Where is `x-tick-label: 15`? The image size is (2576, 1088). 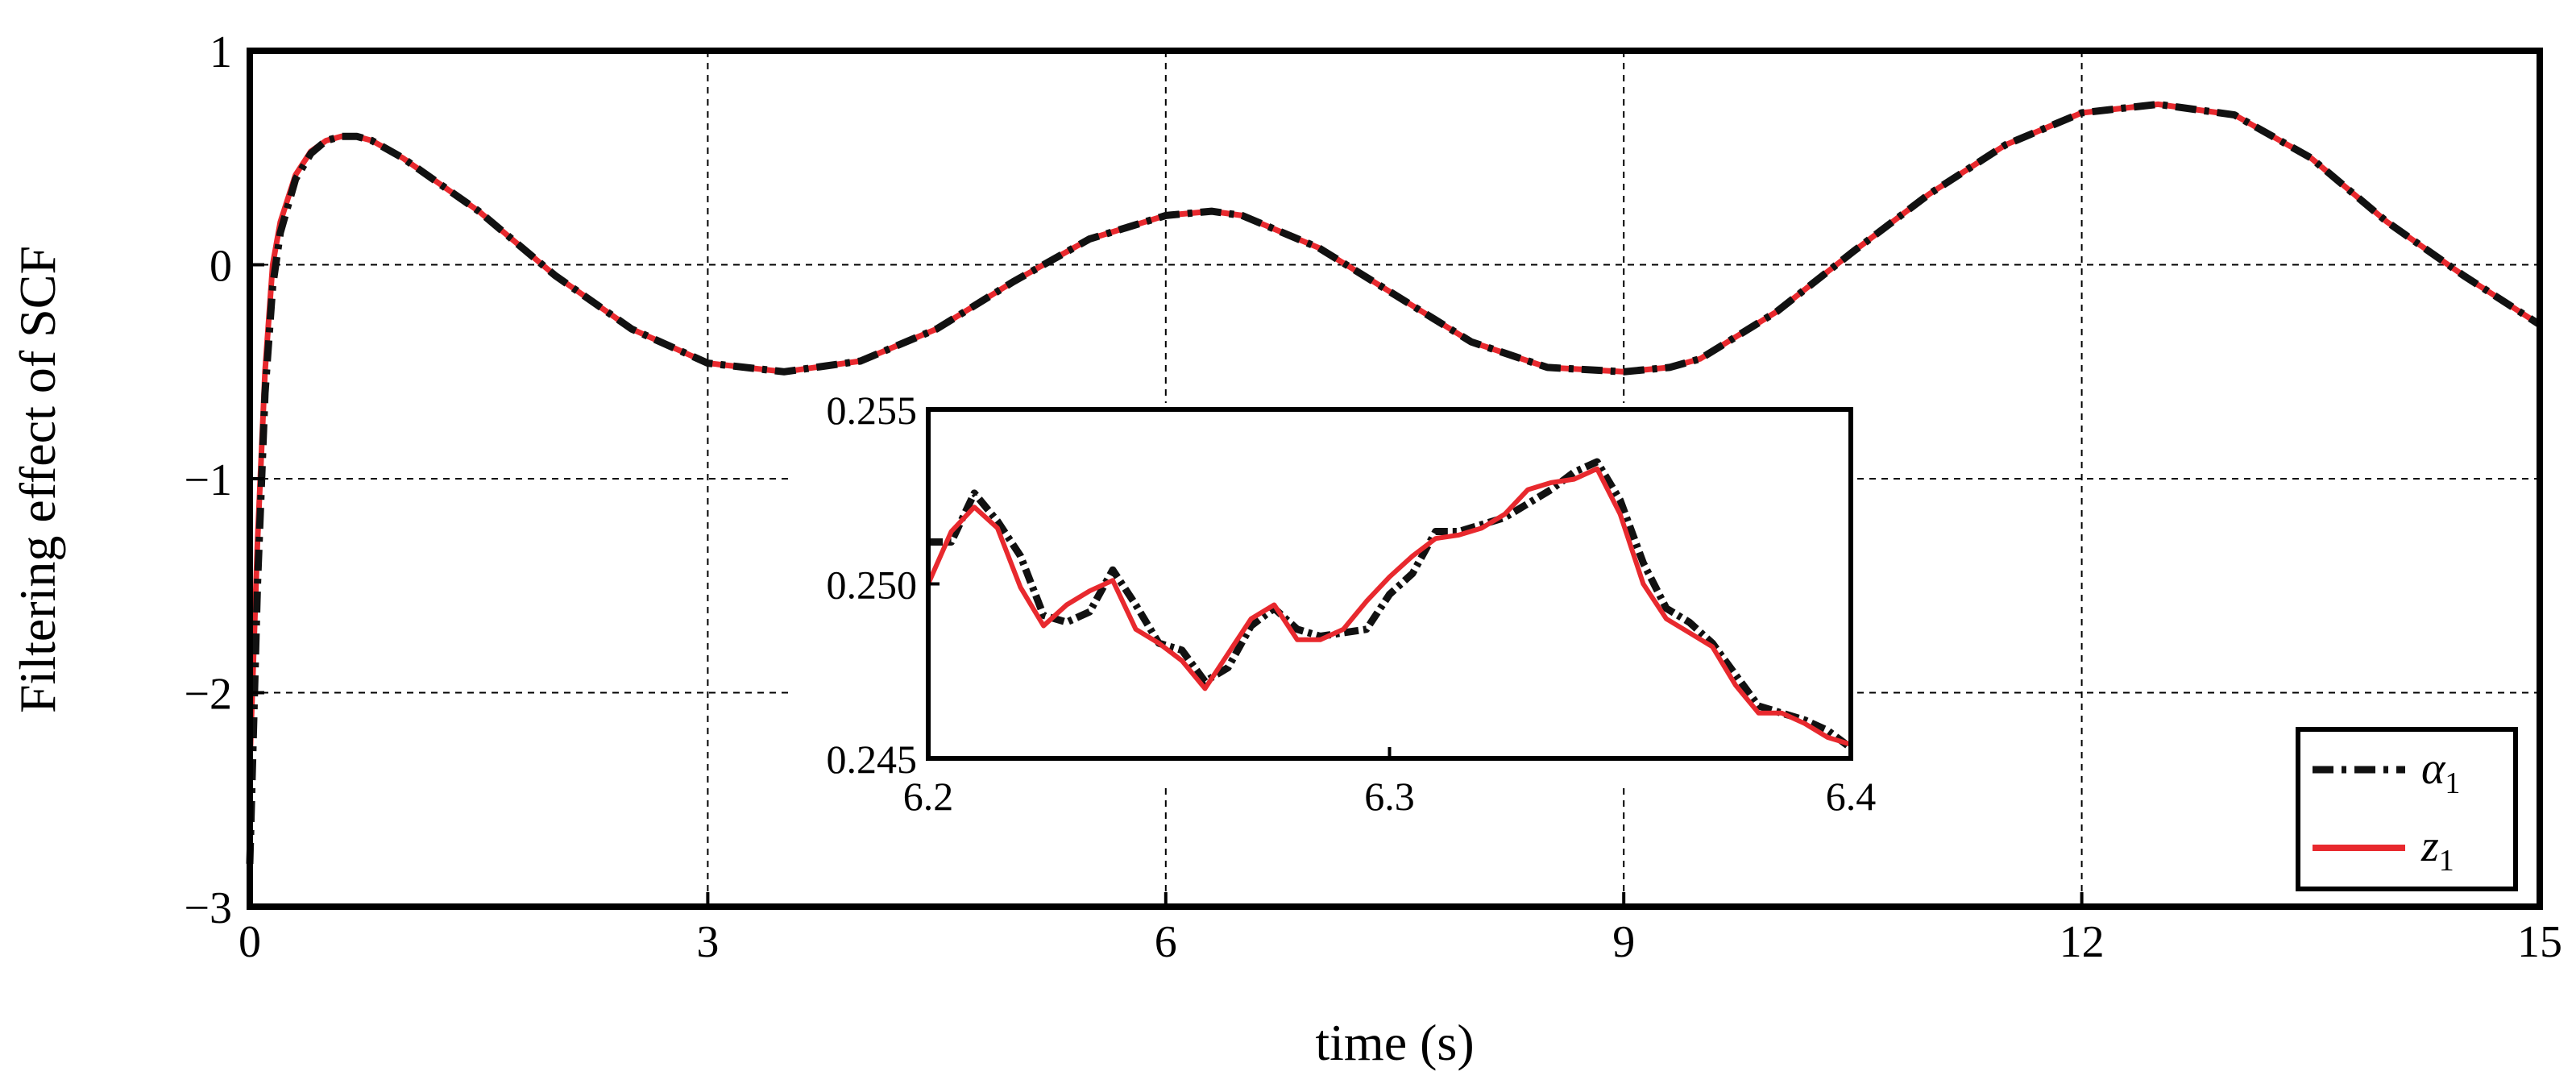
x-tick-label: 15 is located at coordinates (2539, 942).